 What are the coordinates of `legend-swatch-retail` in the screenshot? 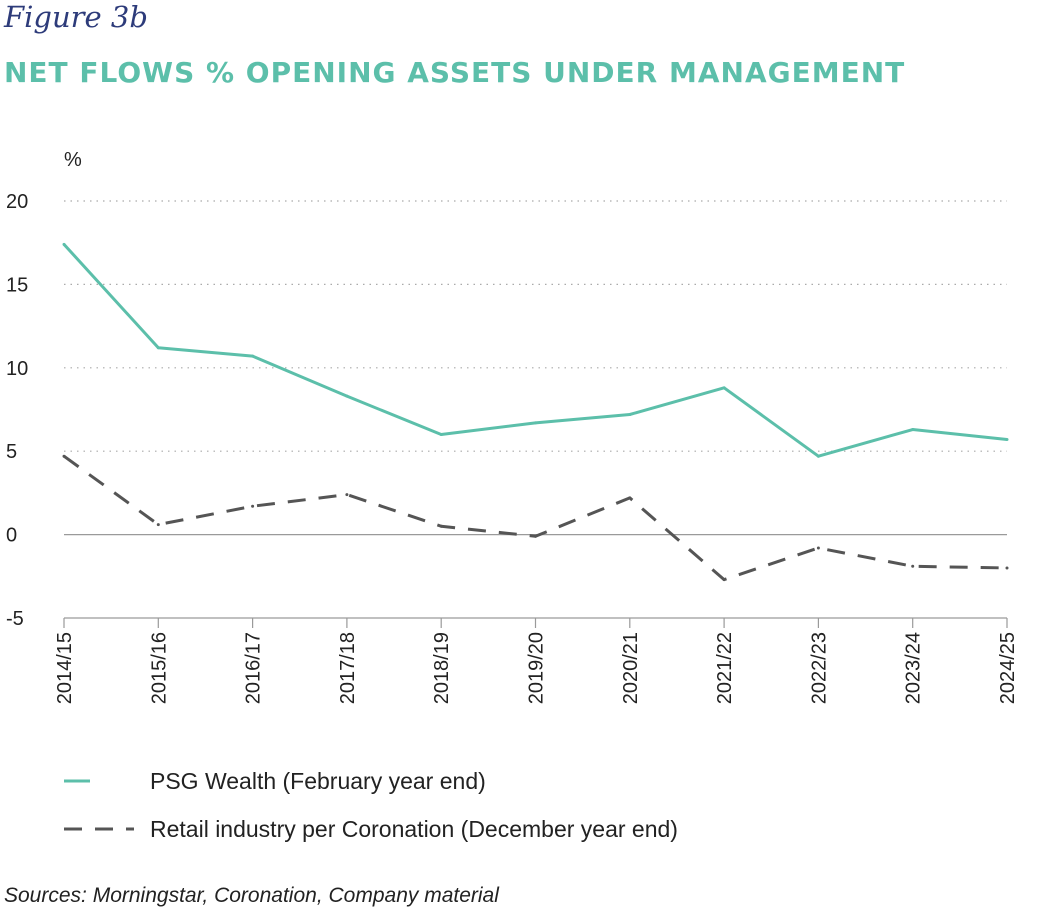 It's located at (99, 829).